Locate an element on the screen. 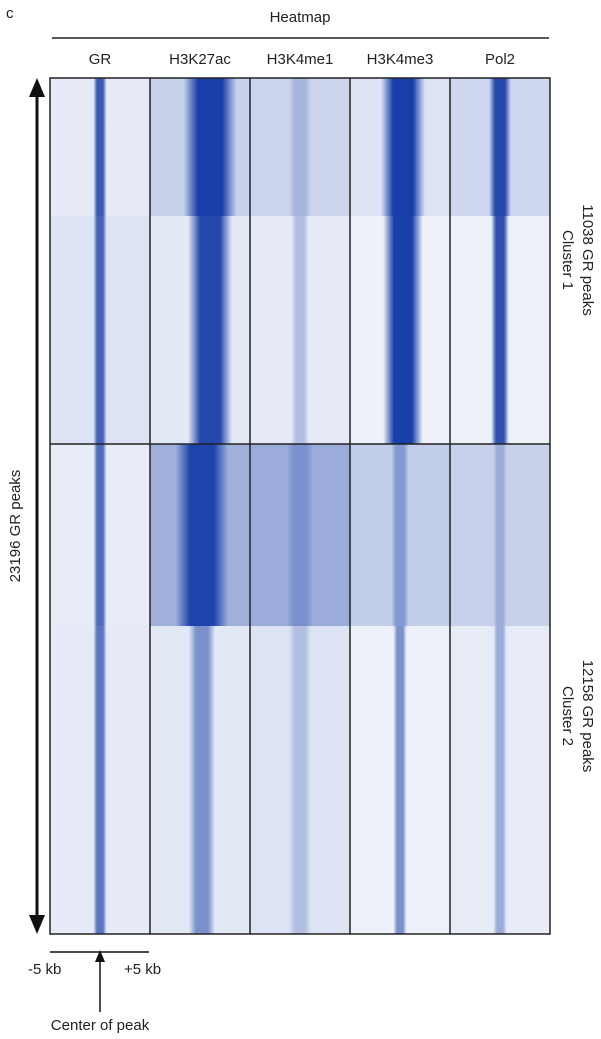 This screenshot has width=601, height=1039. track-labels: GR H3K27ac H3K4me1 H3K4me3 Pol2 is located at coordinates (302, 59).